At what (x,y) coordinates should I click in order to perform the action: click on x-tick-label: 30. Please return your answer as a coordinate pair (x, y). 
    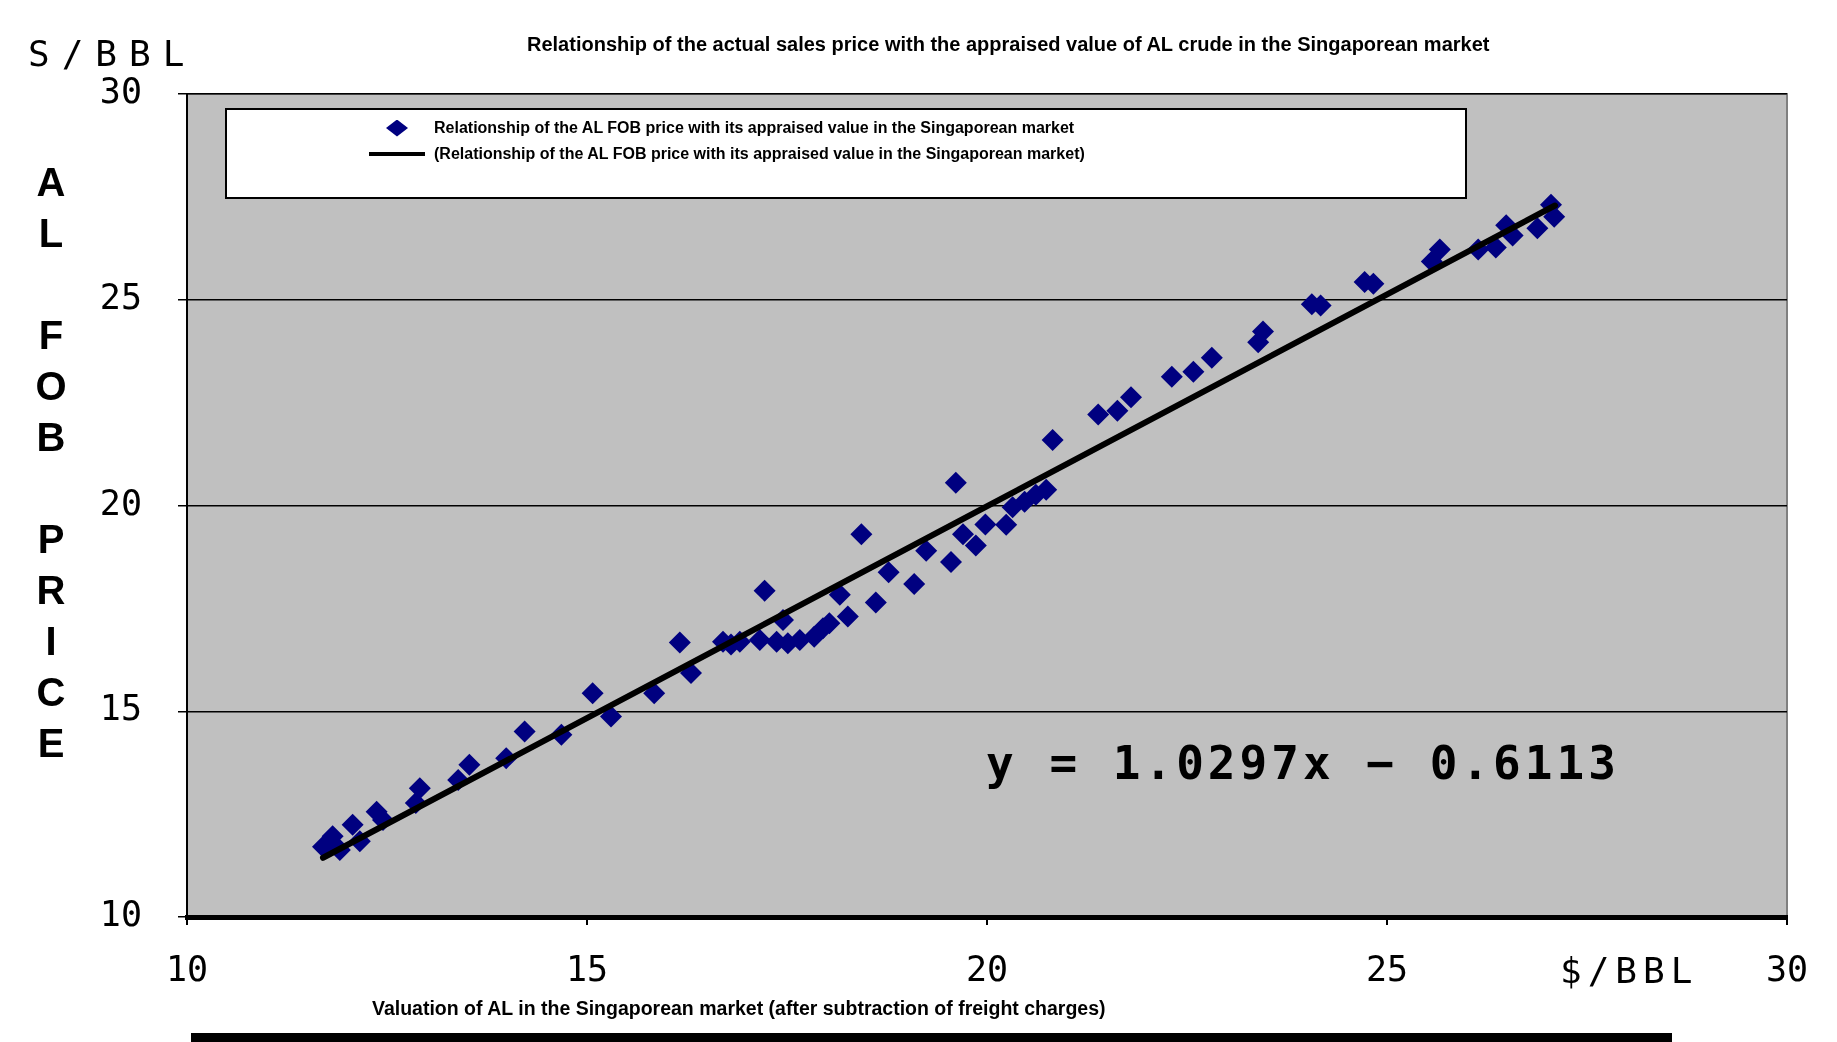
    Looking at the image, I should click on (1787, 969).